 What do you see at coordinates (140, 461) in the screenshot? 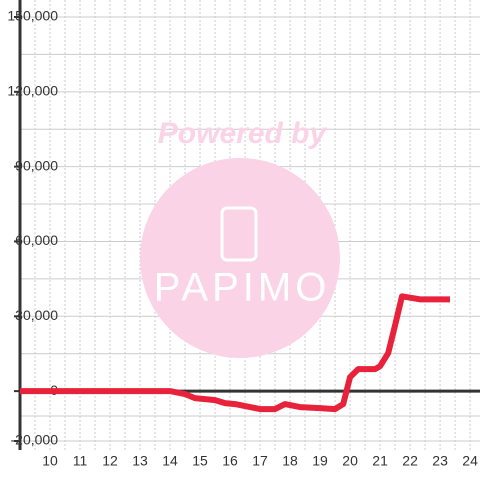
I see `x-tick-label: 13` at bounding box center [140, 461].